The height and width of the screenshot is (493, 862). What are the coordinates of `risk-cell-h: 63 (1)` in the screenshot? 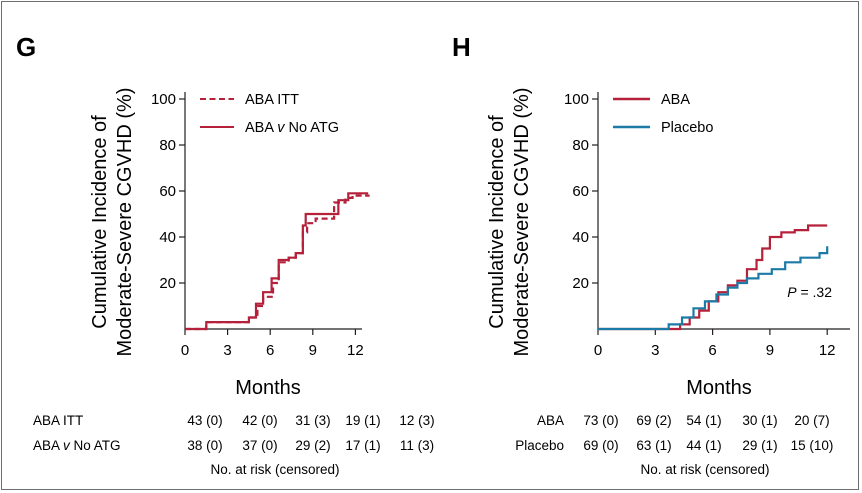 It's located at (653, 445).